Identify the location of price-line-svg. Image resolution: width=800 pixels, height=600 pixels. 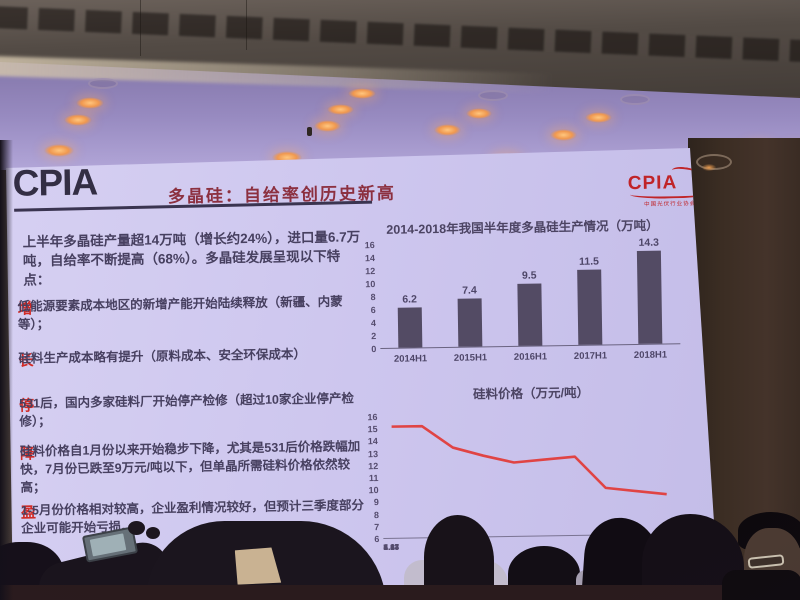
(529, 460).